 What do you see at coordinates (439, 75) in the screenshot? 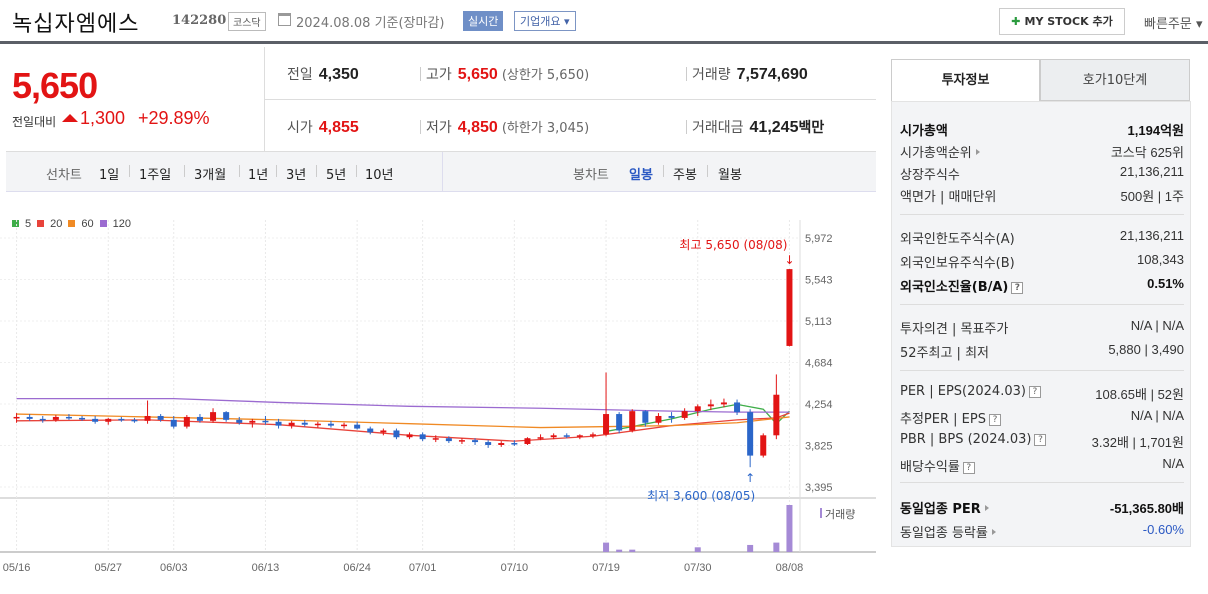
I see `high-label: 고가` at bounding box center [439, 75].